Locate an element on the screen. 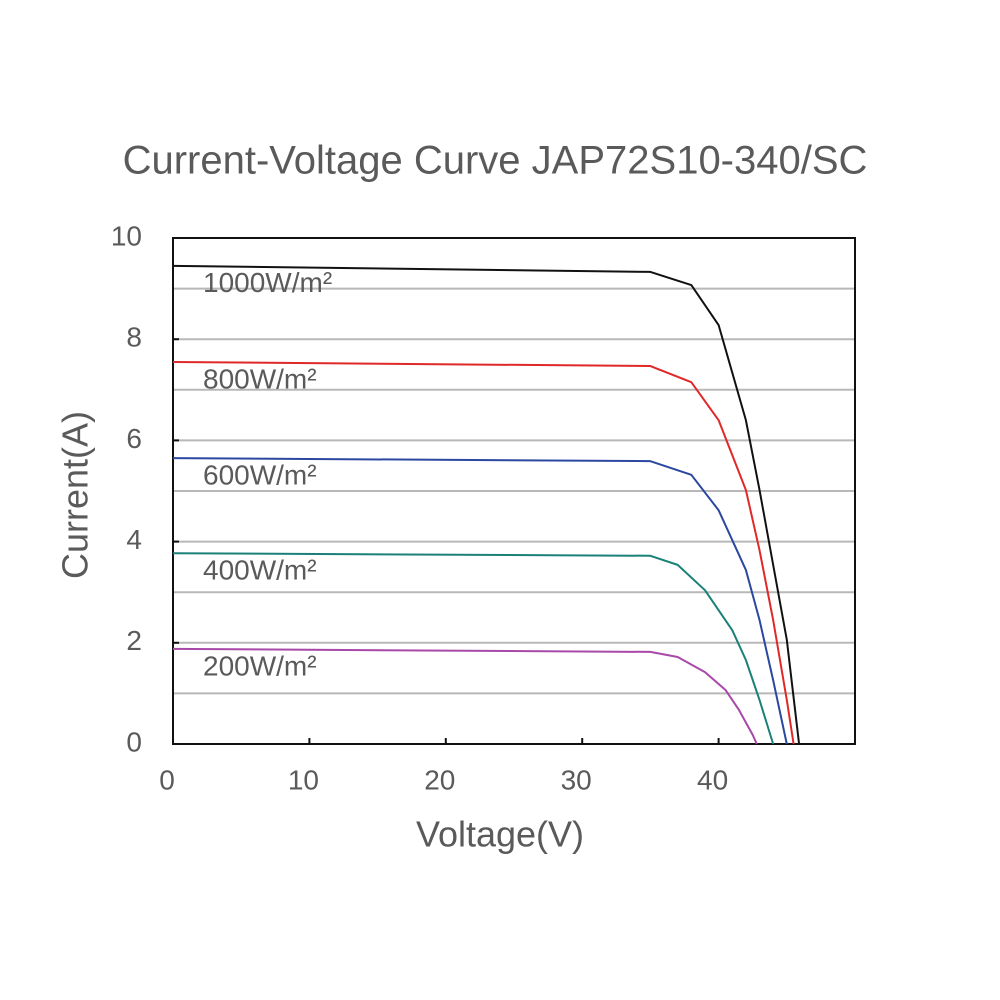 This screenshot has height=1000, width=1000. x-tick-label: 20 is located at coordinates (439, 779).